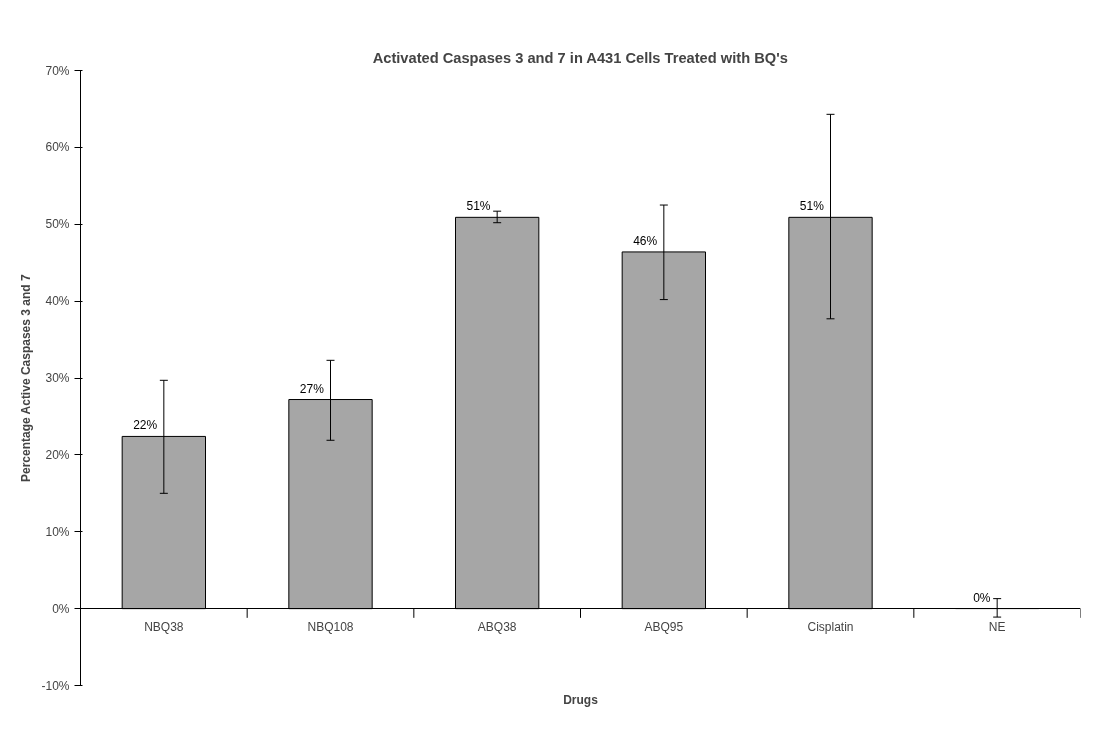  What do you see at coordinates (57, 224) in the screenshot?
I see `y-tick-label: 50%` at bounding box center [57, 224].